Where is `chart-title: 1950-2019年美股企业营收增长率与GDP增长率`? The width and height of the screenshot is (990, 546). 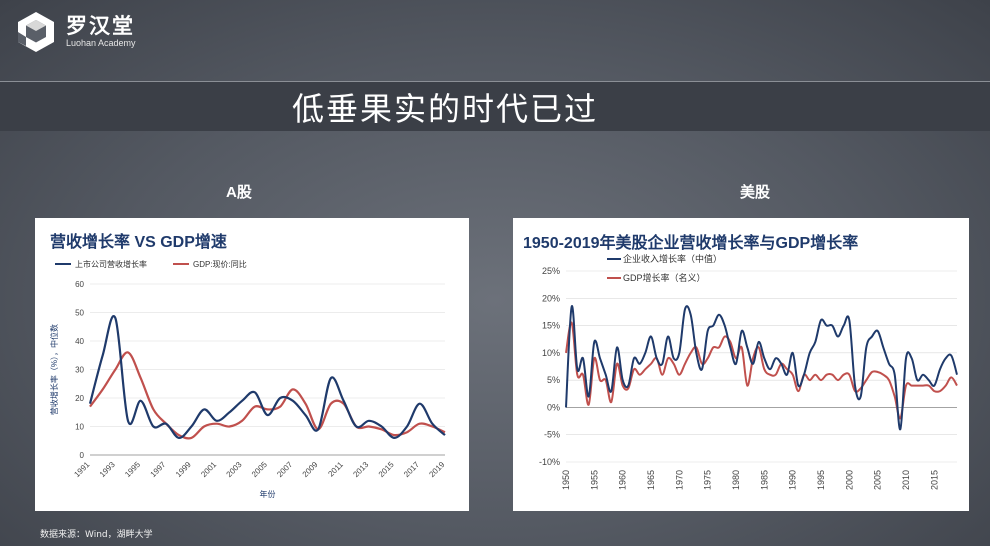
chart-title: 1950-2019年美股企业营收增长率与GDP增长率 is located at coordinates (690, 242).